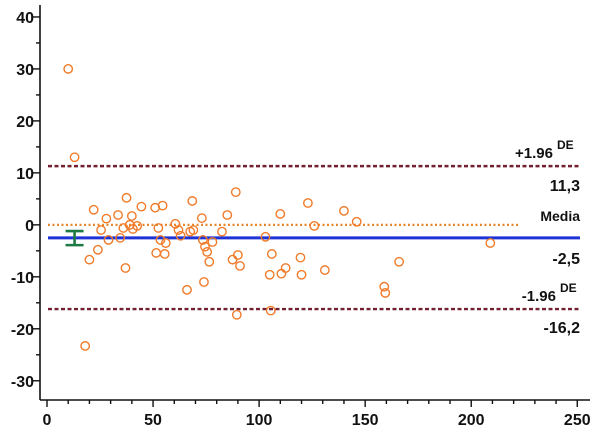 This screenshot has height=432, width=600. What do you see at coordinates (25, 174) in the screenshot?
I see `y-tick-label: 10` at bounding box center [25, 174].